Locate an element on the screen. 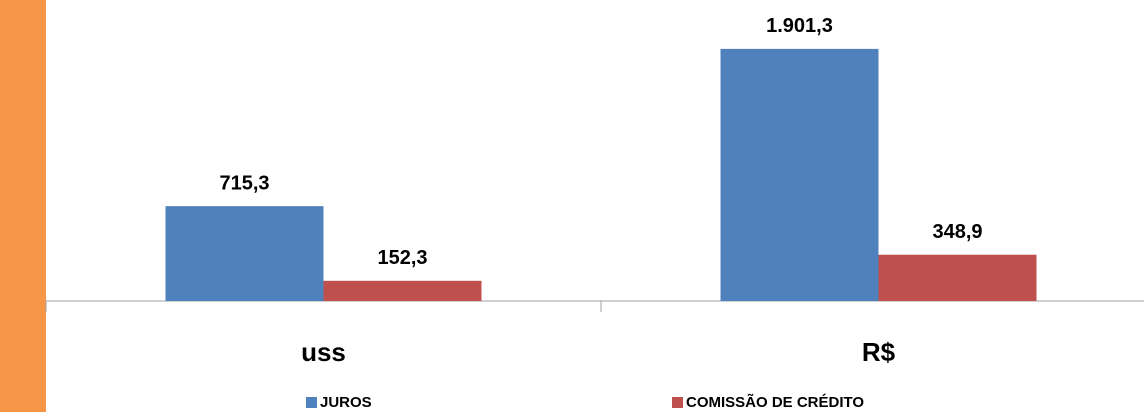 The width and height of the screenshot is (1144, 412). data-label: 348,9 is located at coordinates (957, 232).